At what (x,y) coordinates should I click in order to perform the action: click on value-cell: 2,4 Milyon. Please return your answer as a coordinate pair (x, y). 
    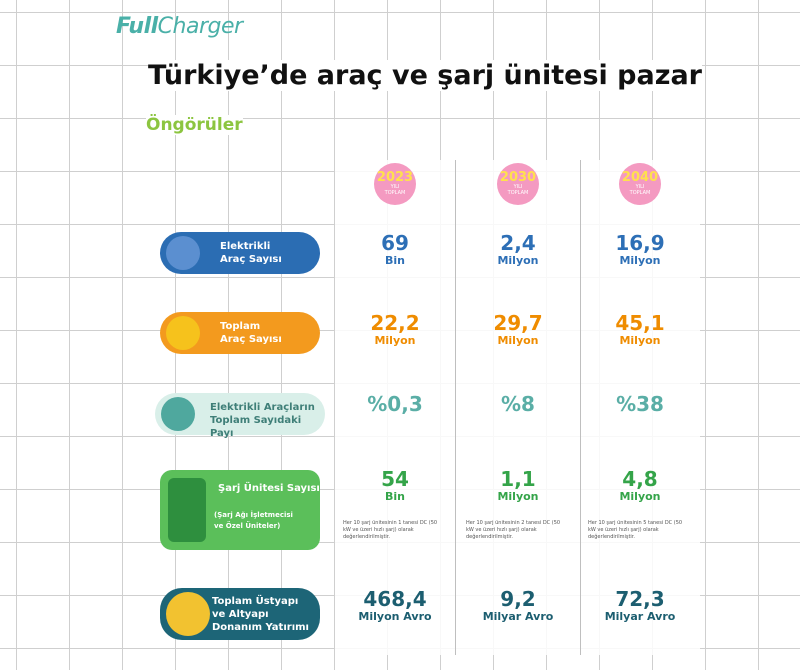
    Looking at the image, I should click on (518, 250).